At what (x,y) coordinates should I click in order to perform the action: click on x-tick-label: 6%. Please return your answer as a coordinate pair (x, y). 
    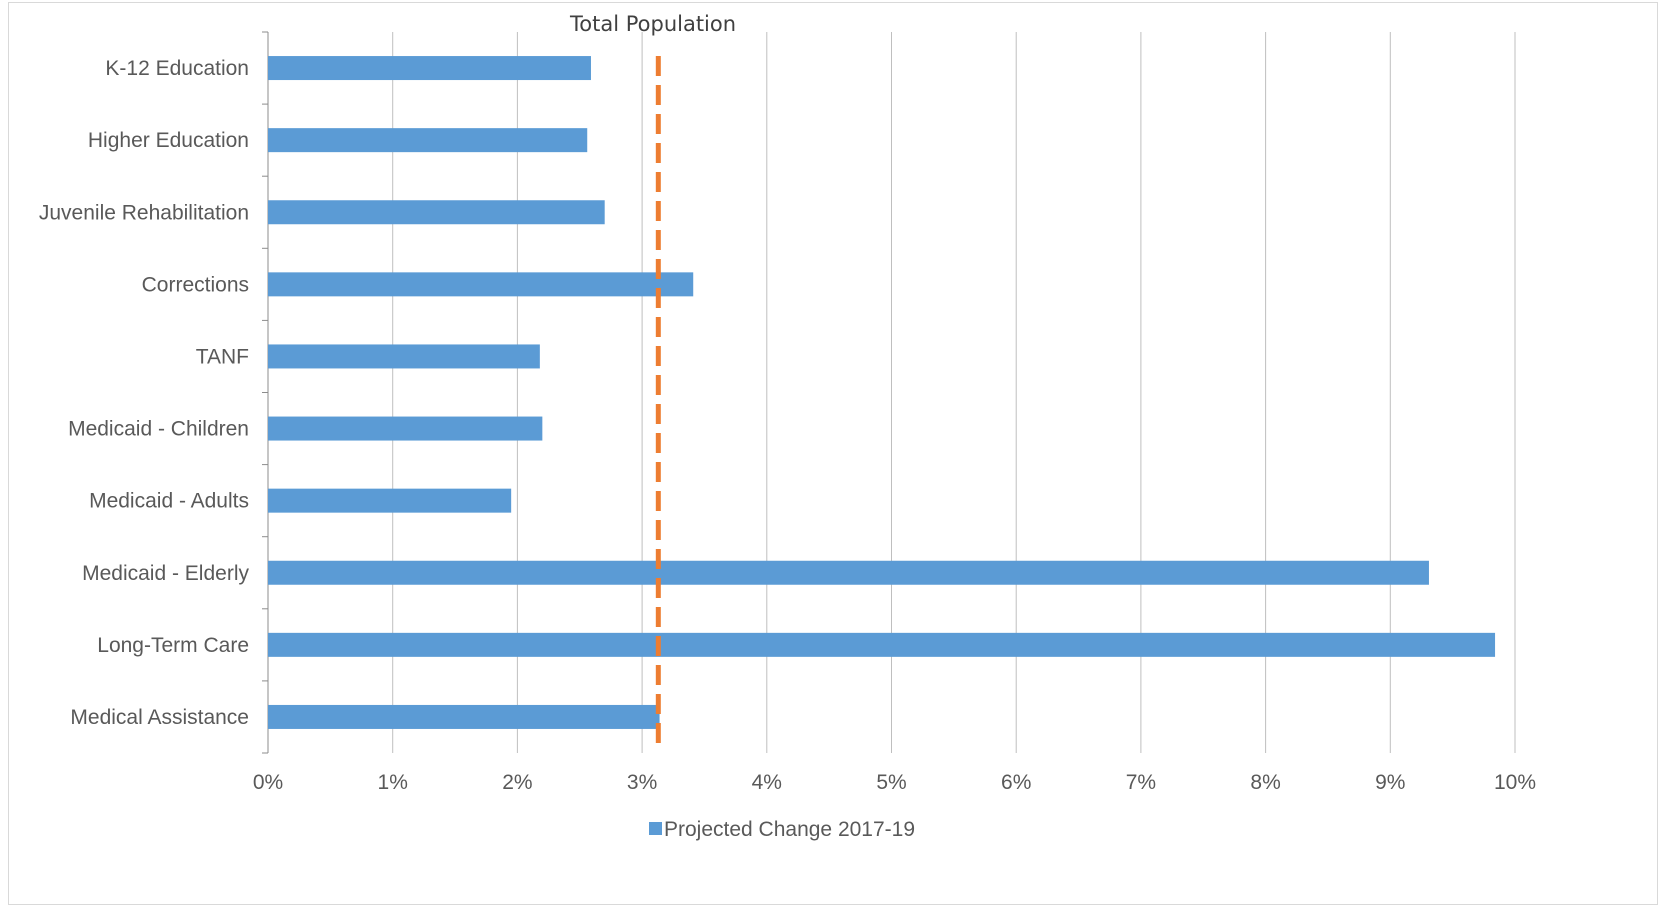
    Looking at the image, I should click on (1016, 782).